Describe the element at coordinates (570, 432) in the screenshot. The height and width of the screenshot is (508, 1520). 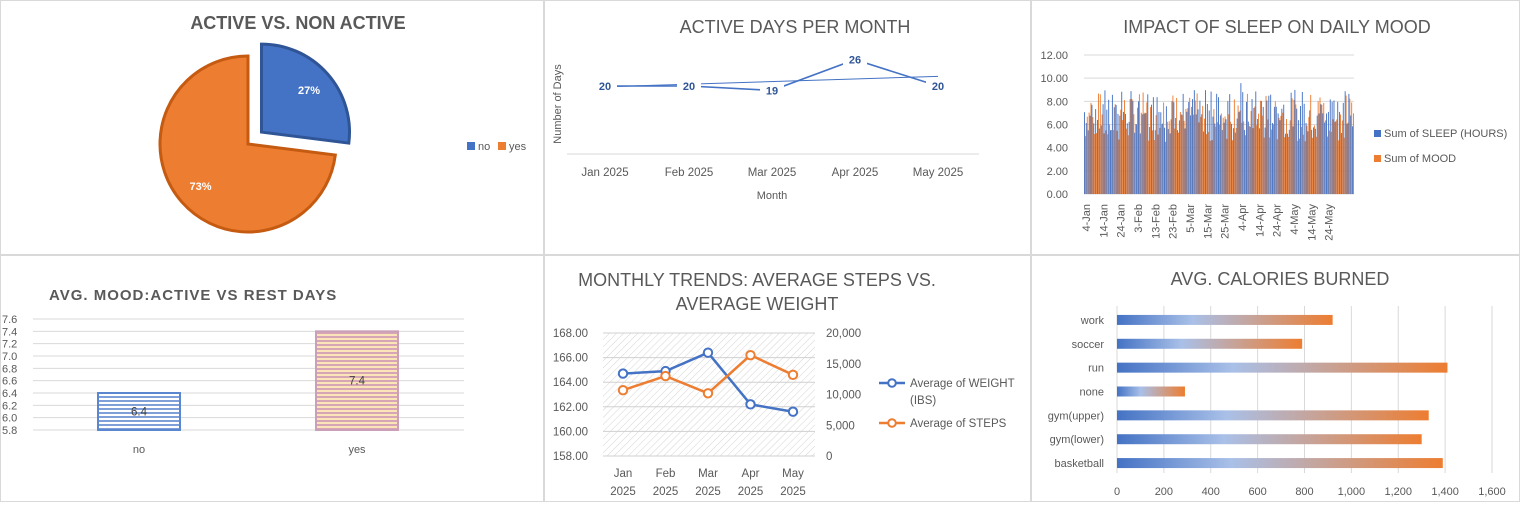
I see `trend-left-tick: 160.00` at that location.